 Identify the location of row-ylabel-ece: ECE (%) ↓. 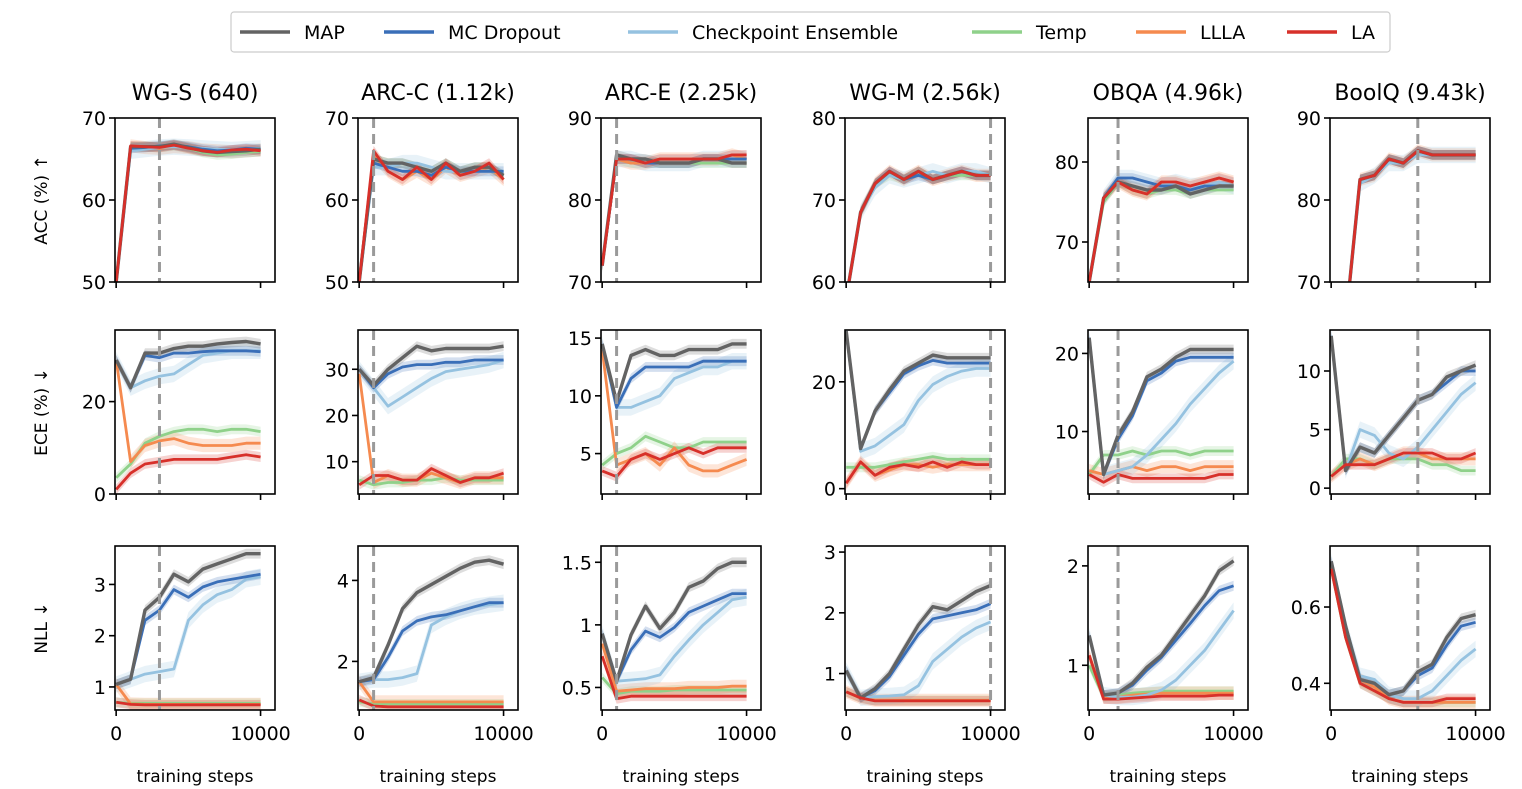
(42, 412).